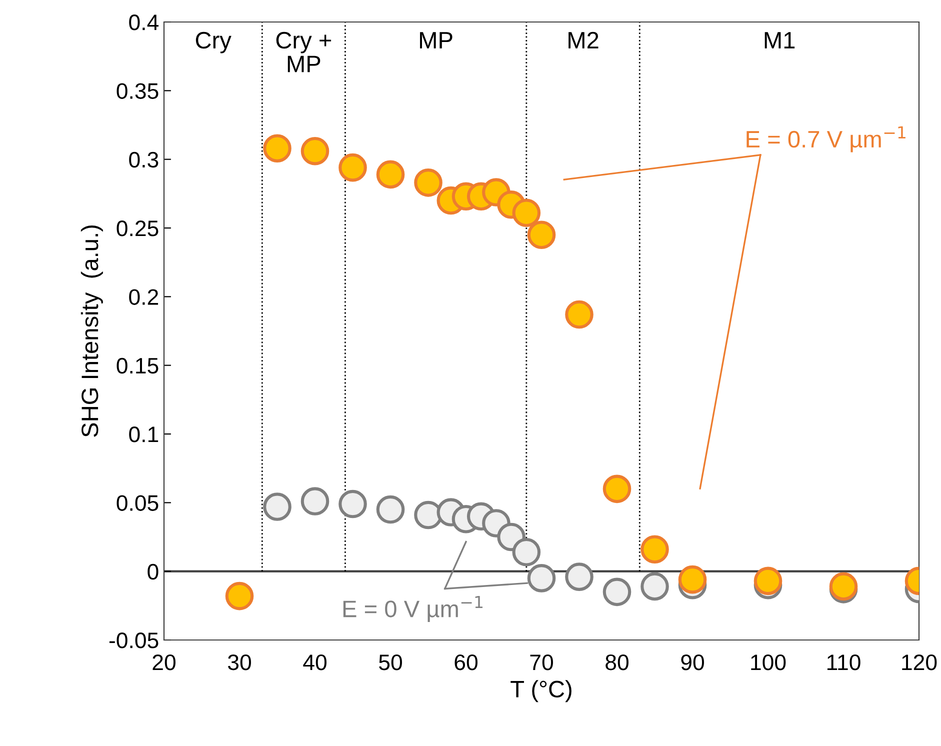 The image size is (941, 746). Describe the element at coordinates (164, 662) in the screenshot. I see `x-tick-label: 20` at that location.